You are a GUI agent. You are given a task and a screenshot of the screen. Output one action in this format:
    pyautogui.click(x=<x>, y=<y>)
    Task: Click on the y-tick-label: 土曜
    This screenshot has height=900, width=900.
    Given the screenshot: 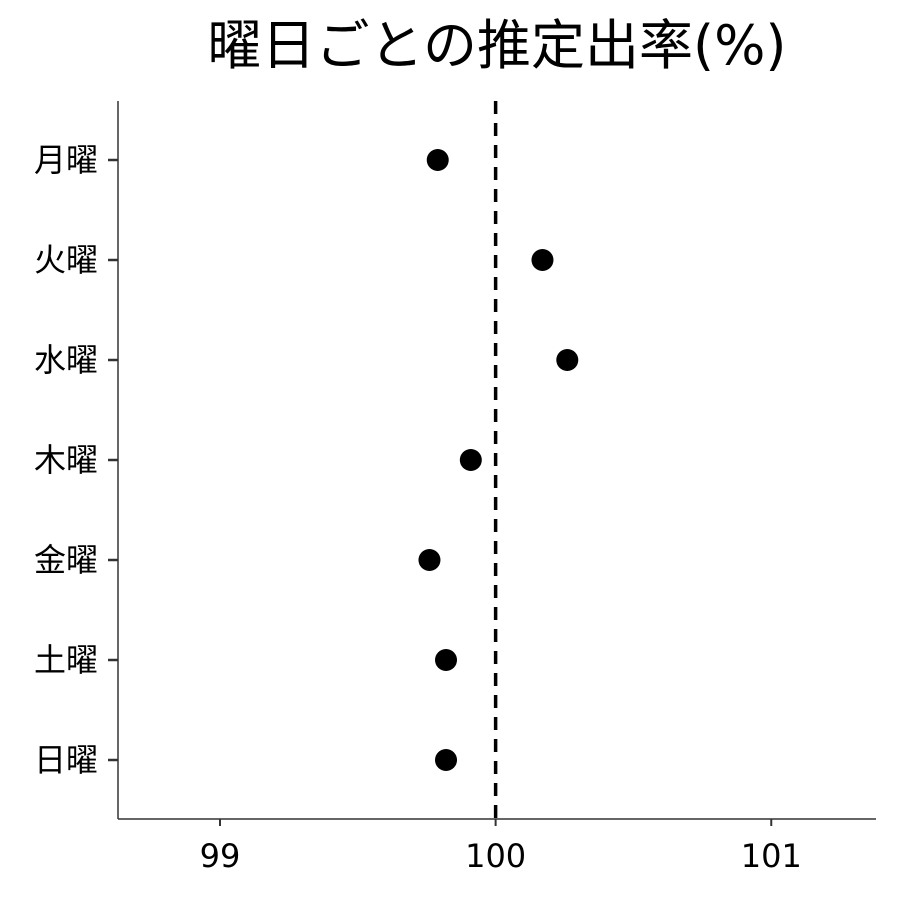 What is the action you would take?
    pyautogui.click(x=66, y=660)
    